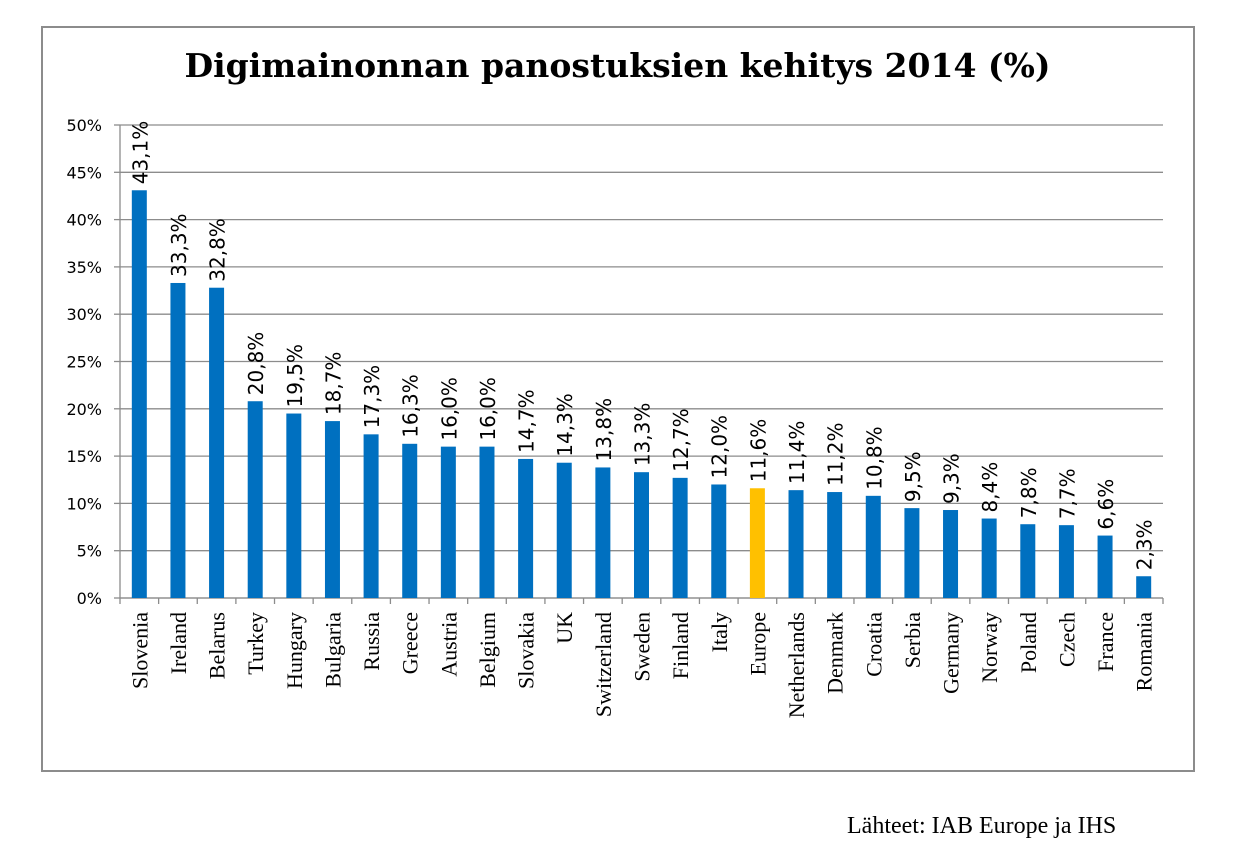 The height and width of the screenshot is (855, 1235). What do you see at coordinates (1028, 642) in the screenshot?
I see `x-tick-label: Poland` at bounding box center [1028, 642].